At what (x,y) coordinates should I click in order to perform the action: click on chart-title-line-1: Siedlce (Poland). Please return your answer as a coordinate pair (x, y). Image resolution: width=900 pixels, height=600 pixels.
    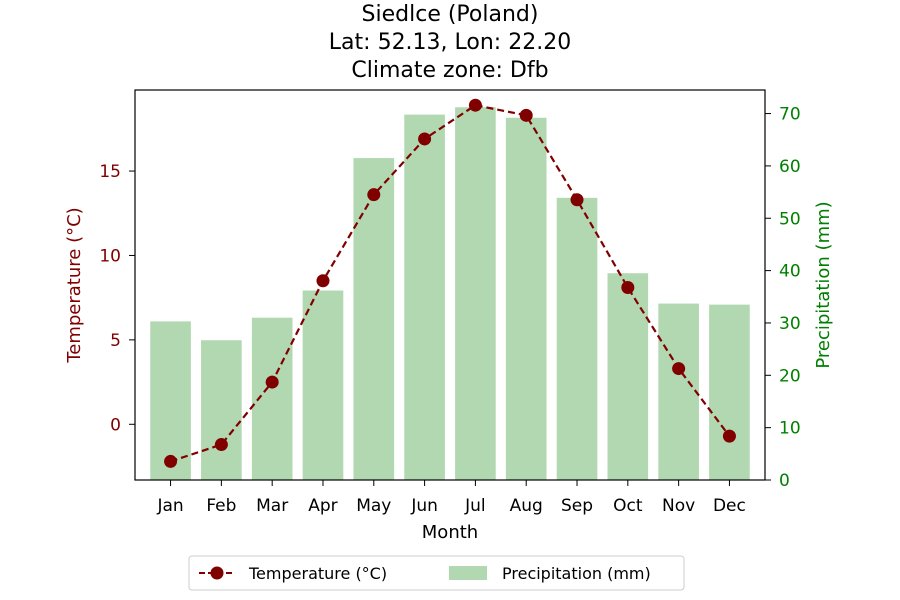
    Looking at the image, I should click on (450, 14).